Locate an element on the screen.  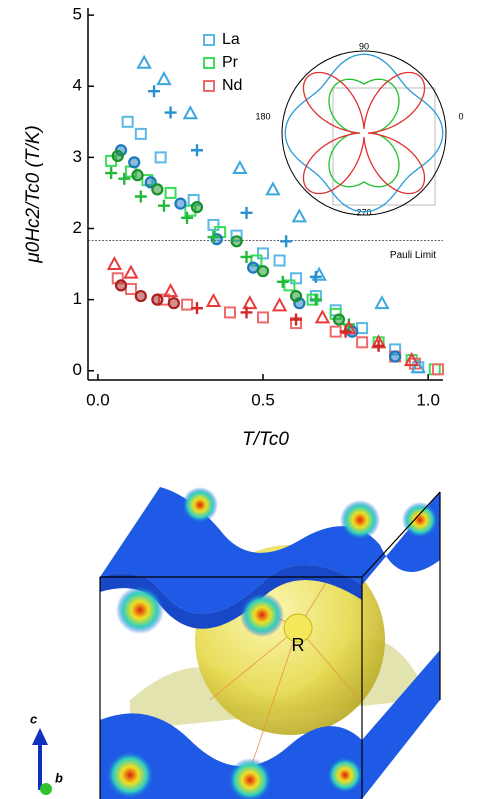
axis-label: c is located at coordinates (34, 718).